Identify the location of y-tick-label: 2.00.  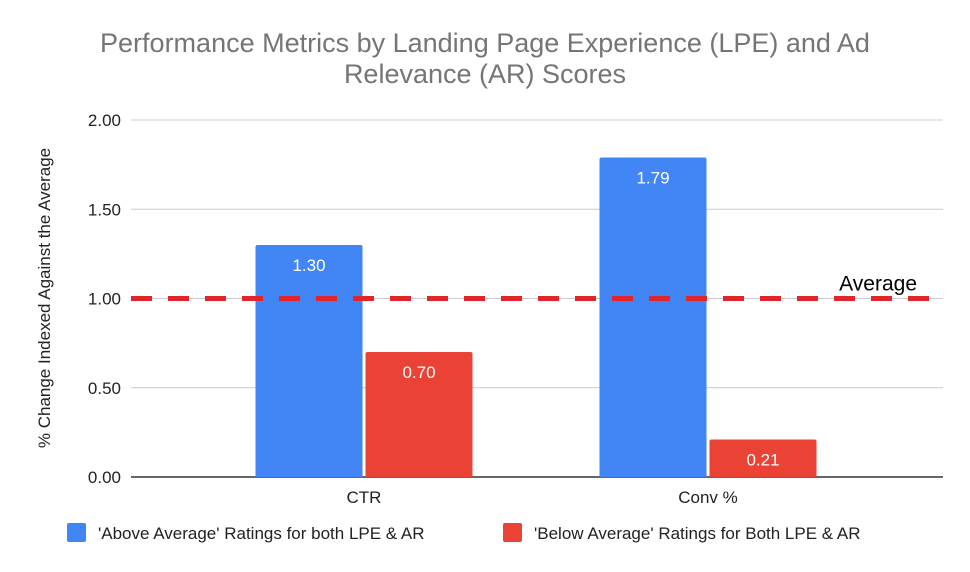
(104, 120).